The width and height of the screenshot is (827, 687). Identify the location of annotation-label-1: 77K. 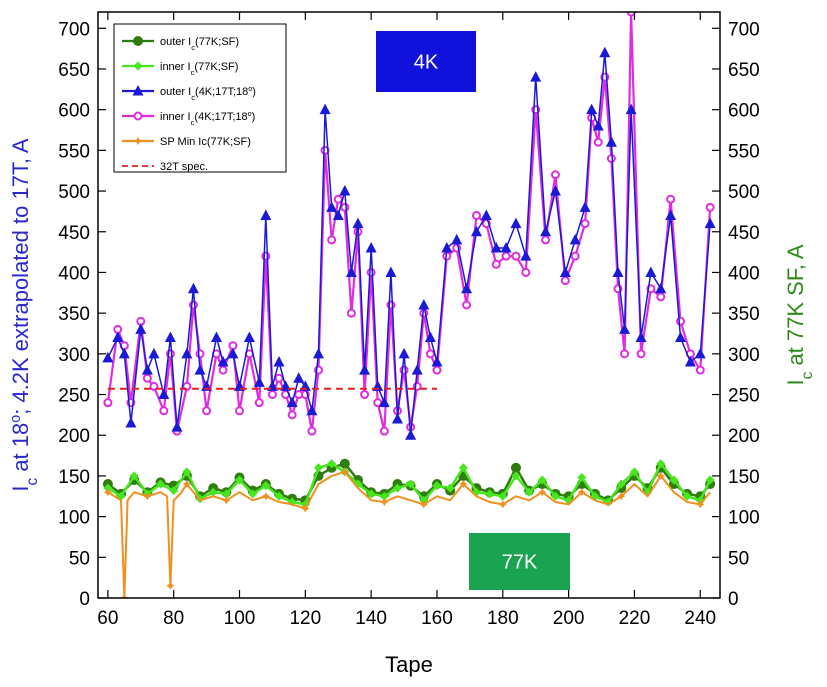
(520, 563).